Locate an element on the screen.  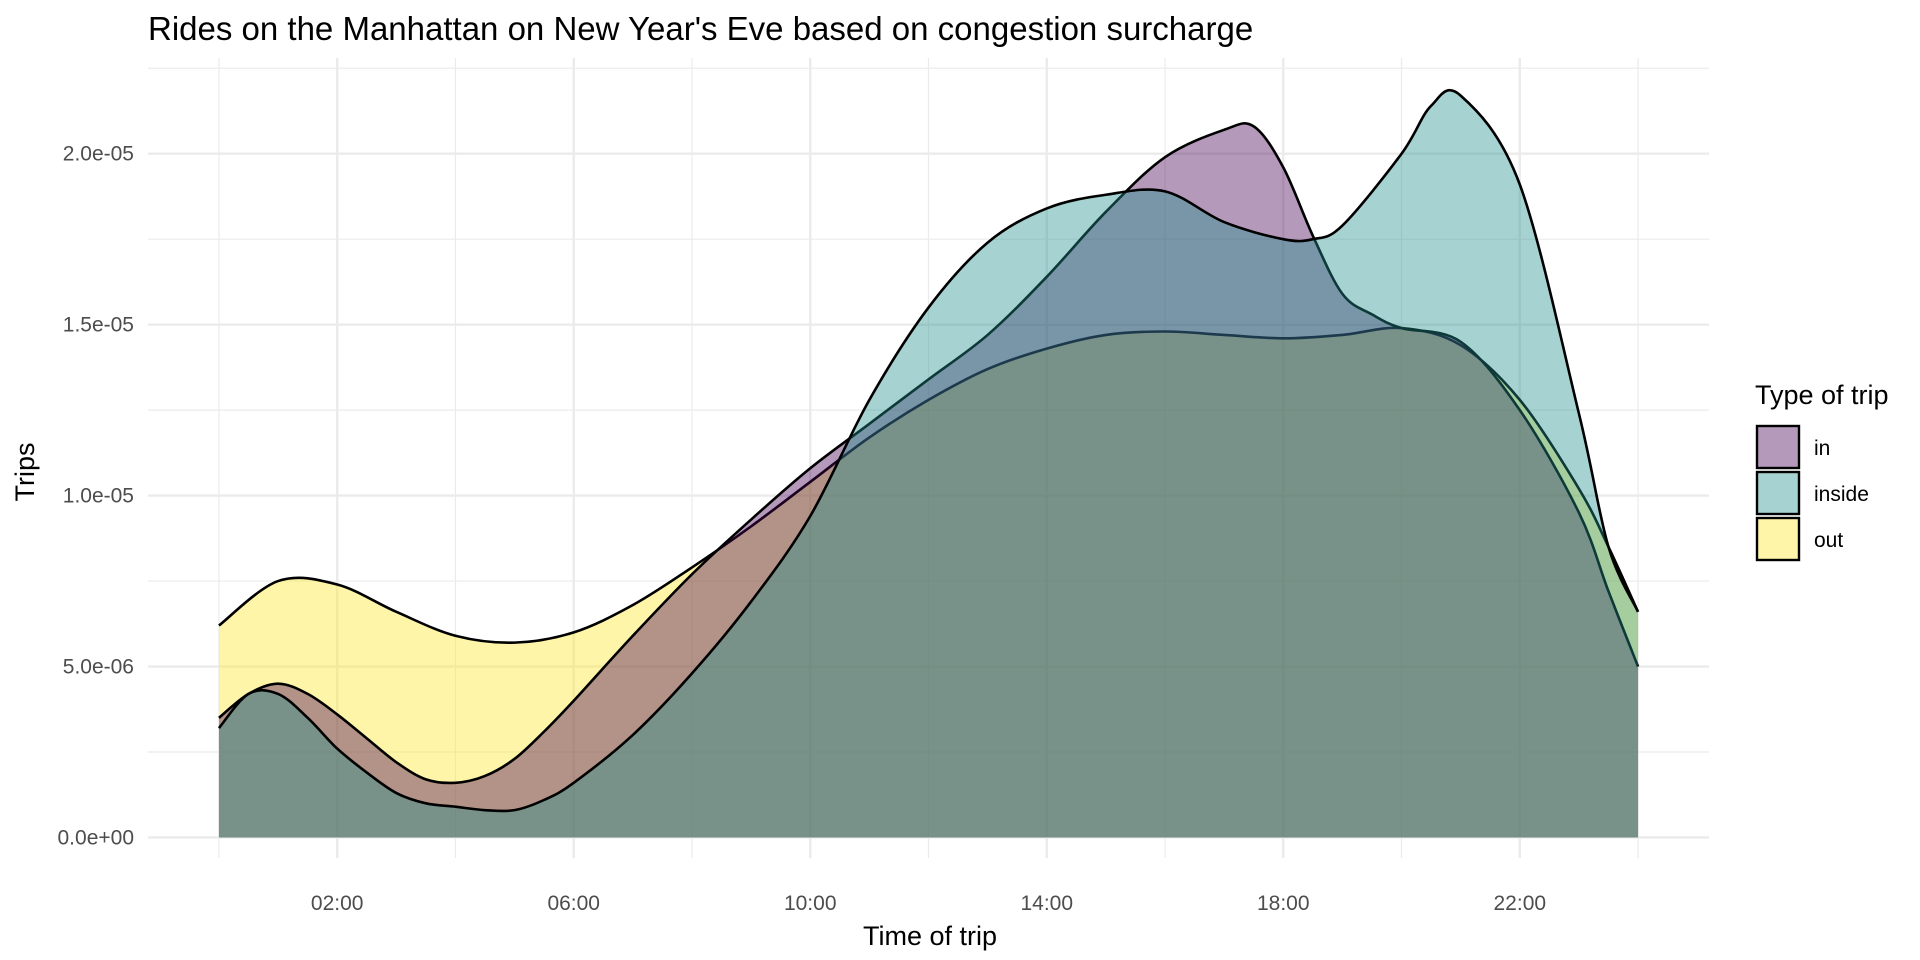
x-tick-label: 14:00 is located at coordinates (1046, 903).